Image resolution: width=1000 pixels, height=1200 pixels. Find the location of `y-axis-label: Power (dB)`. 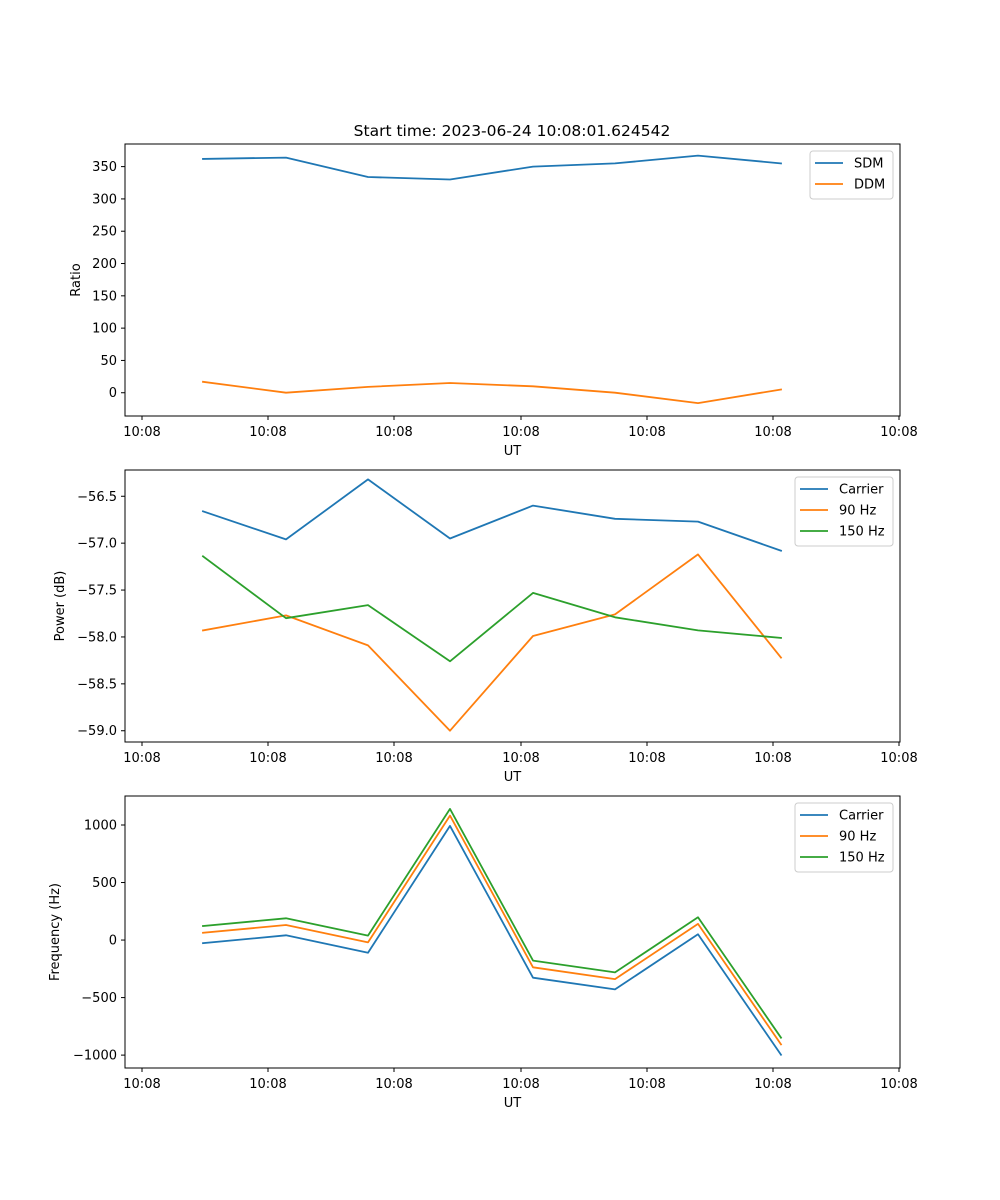

y-axis-label: Power (dB) is located at coordinates (60, 606).